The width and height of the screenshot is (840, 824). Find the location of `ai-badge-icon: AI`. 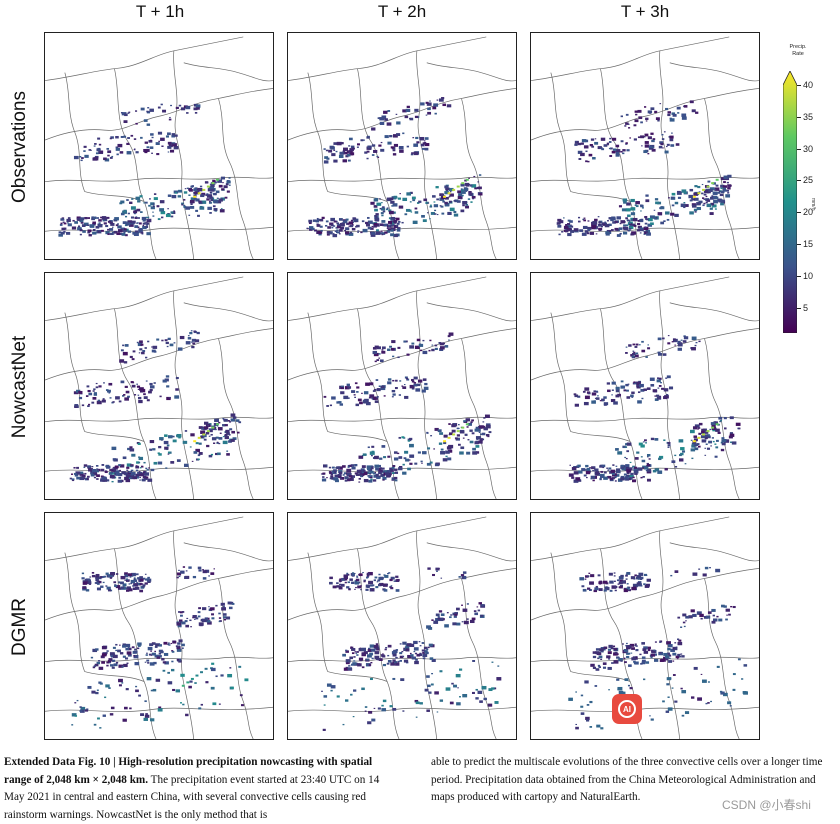

ai-badge-icon: AI is located at coordinates (627, 709).